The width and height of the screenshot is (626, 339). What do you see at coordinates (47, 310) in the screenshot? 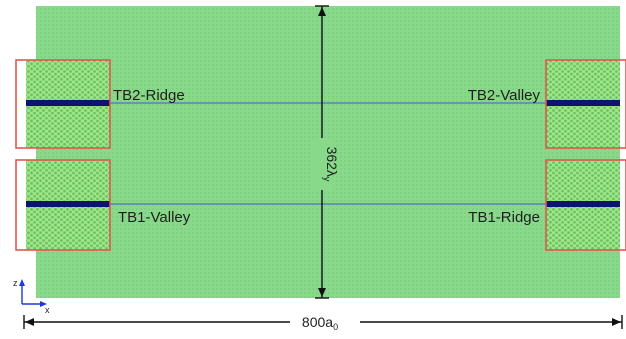
I see `axis-label-x: x` at bounding box center [47, 310].